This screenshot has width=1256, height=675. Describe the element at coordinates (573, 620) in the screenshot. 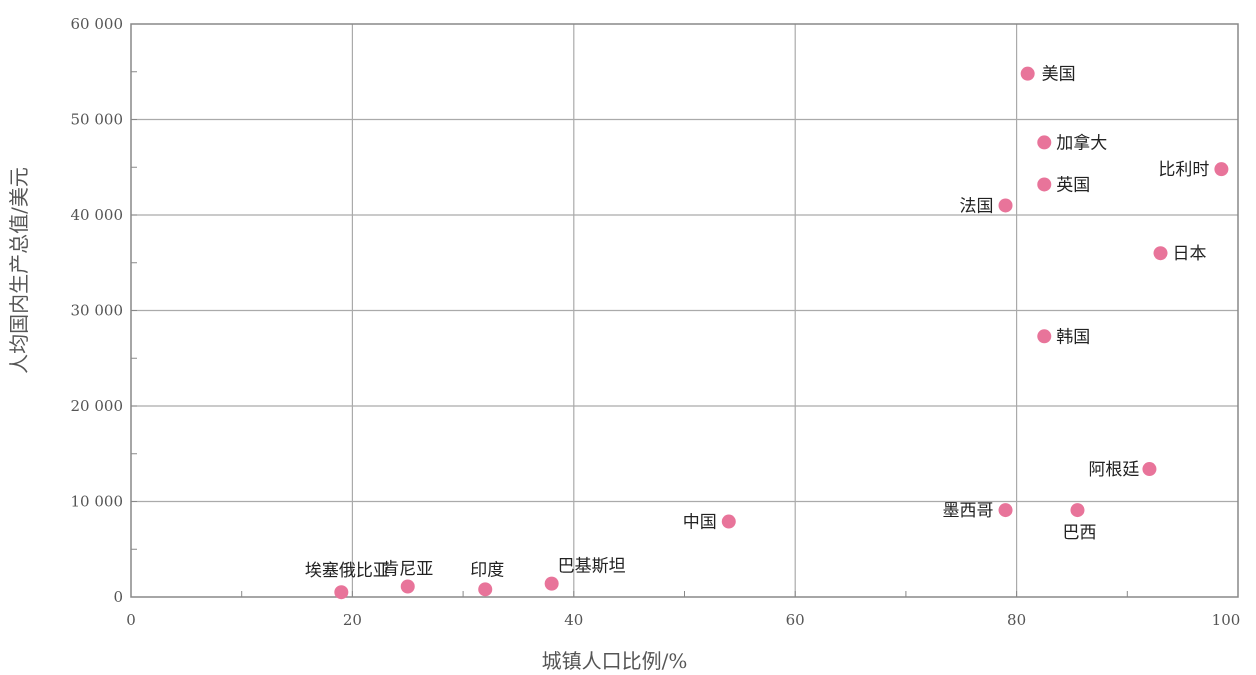

I see `x-tick-label: 40` at that location.